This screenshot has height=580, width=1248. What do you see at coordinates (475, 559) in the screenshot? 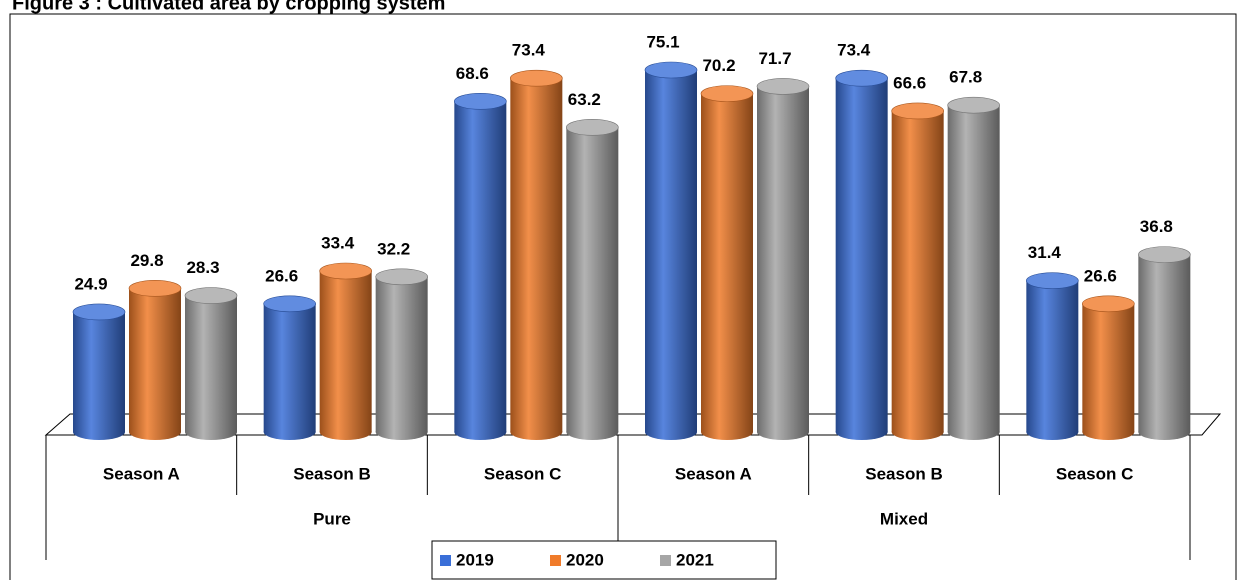
I see `legend-label: 2019` at bounding box center [475, 559].